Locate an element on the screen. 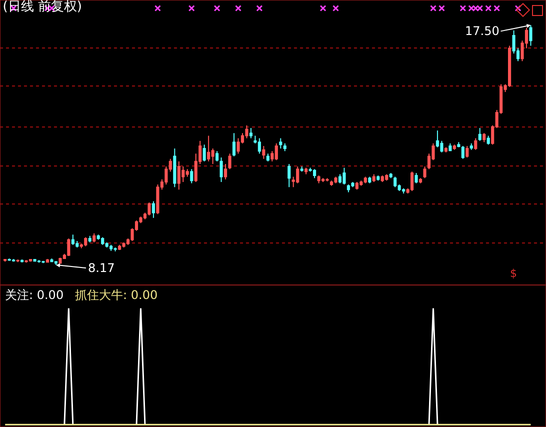  chart-title: (日线 前复权) is located at coordinates (42, 7).